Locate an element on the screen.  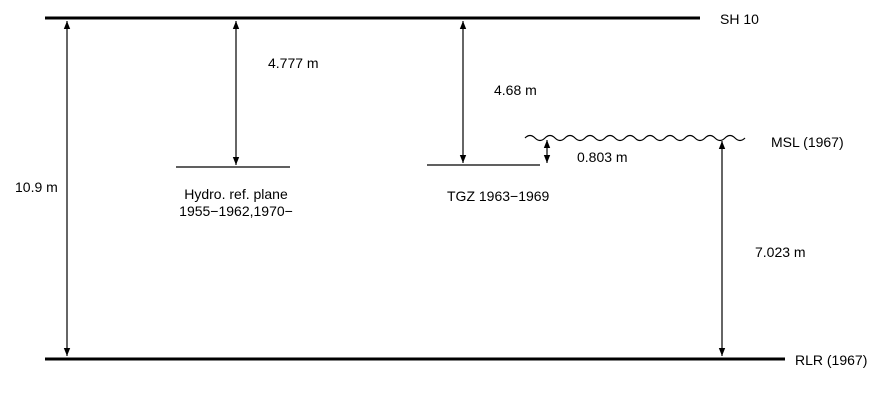
msl-label: MSL (1967) is located at coordinates (807, 142).